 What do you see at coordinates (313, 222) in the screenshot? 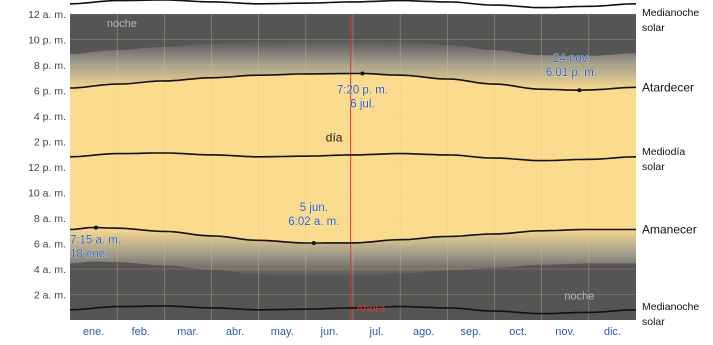
I see `annotation-text-1-1: 6:02 a. m.` at bounding box center [313, 222].